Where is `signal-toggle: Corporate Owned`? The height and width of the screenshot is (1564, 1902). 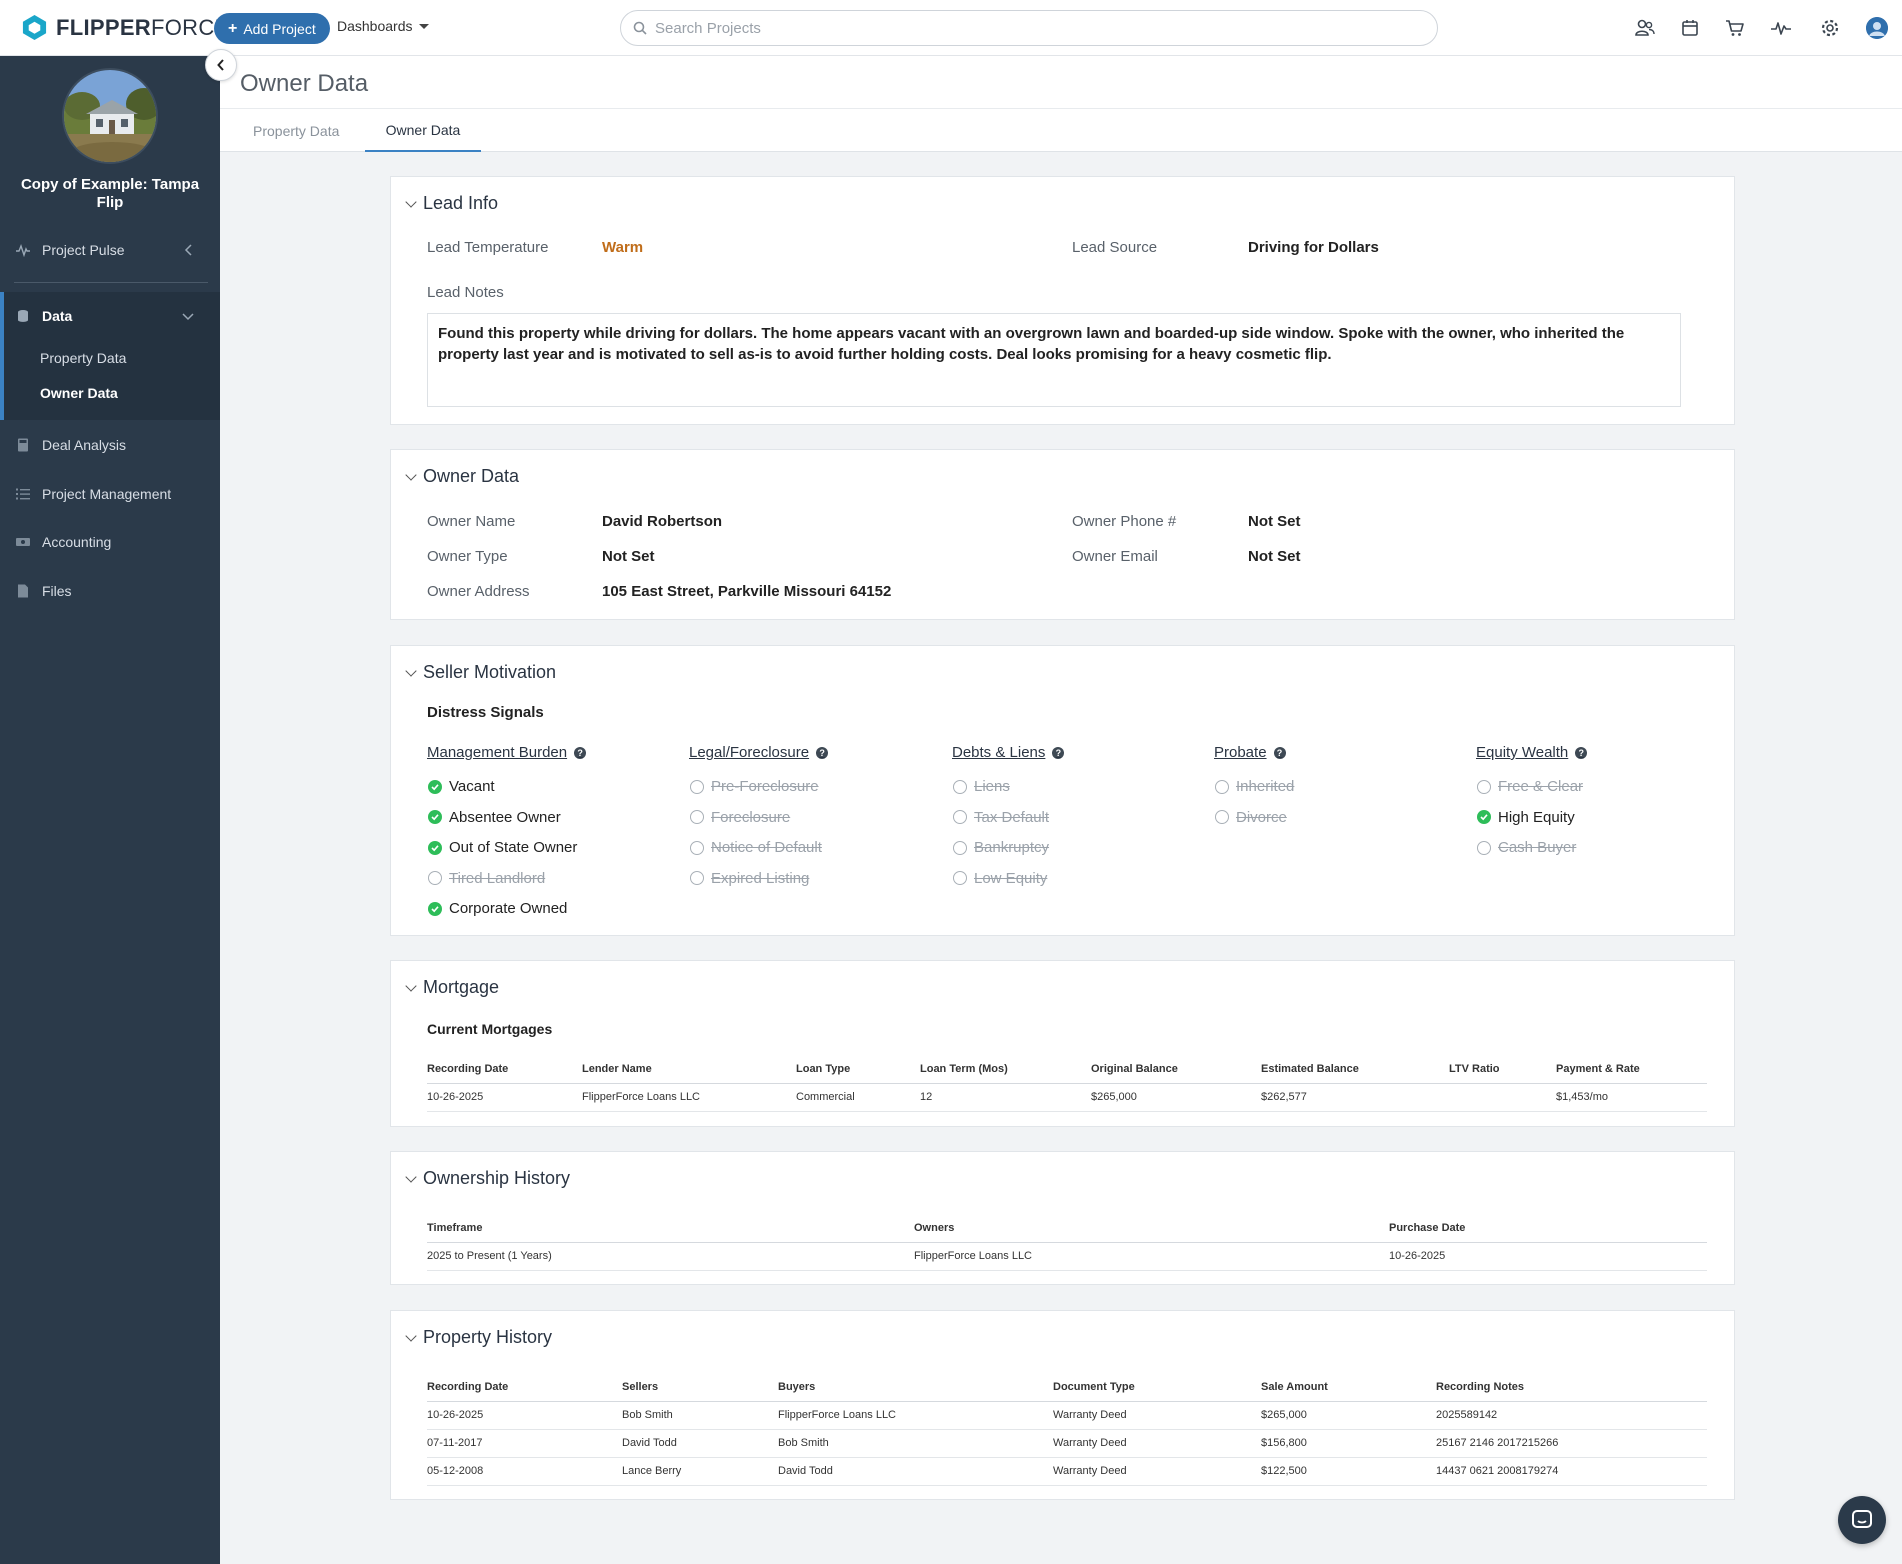 signal-toggle: Corporate Owned is located at coordinates (497, 908).